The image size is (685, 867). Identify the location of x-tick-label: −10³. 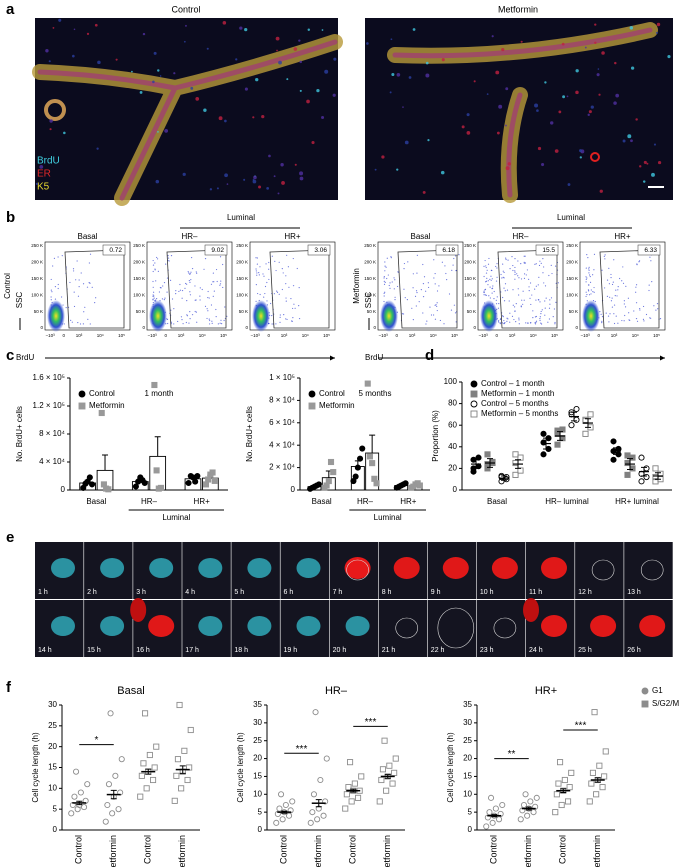
(153, 335).